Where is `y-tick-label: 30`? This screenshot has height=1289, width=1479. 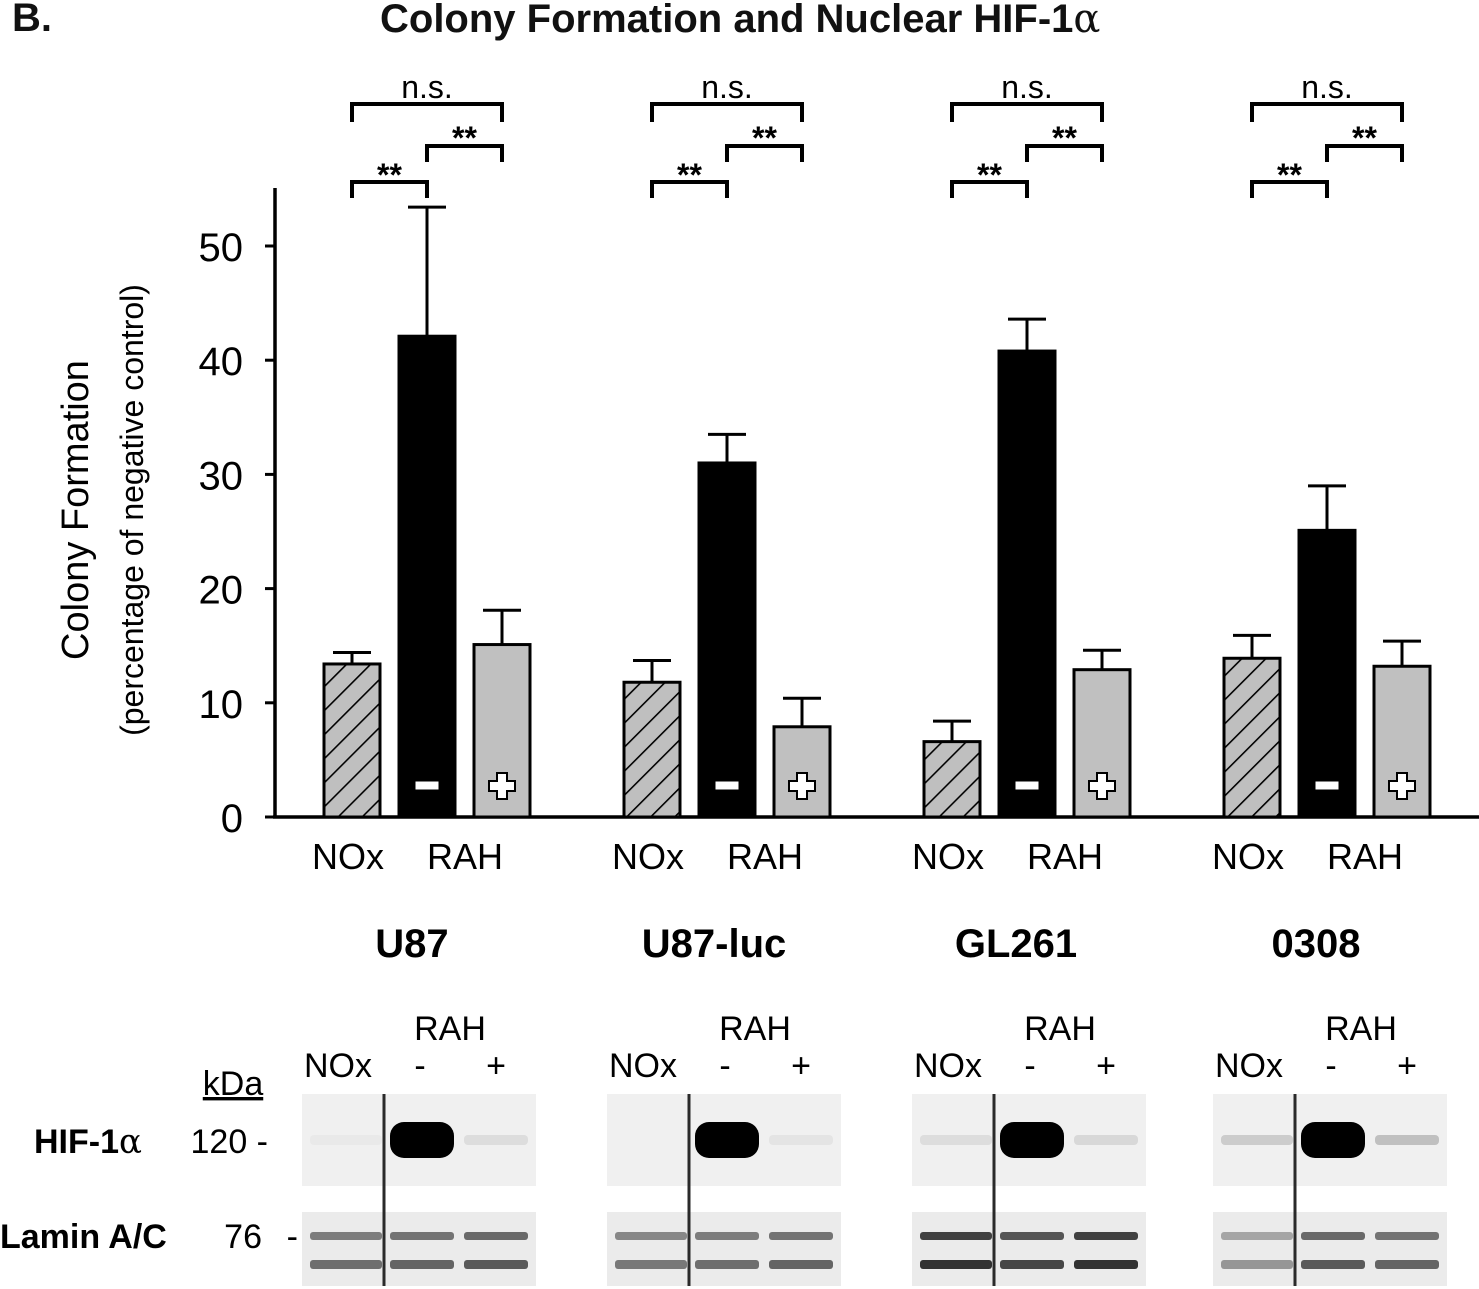
y-tick-label: 30 is located at coordinates (221, 476).